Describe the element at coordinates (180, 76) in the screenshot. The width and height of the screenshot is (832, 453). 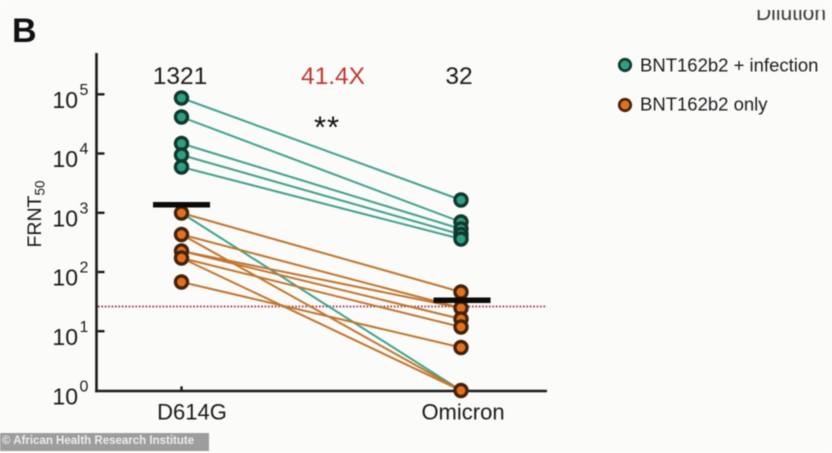
I see `svg-text: 1321` at that location.